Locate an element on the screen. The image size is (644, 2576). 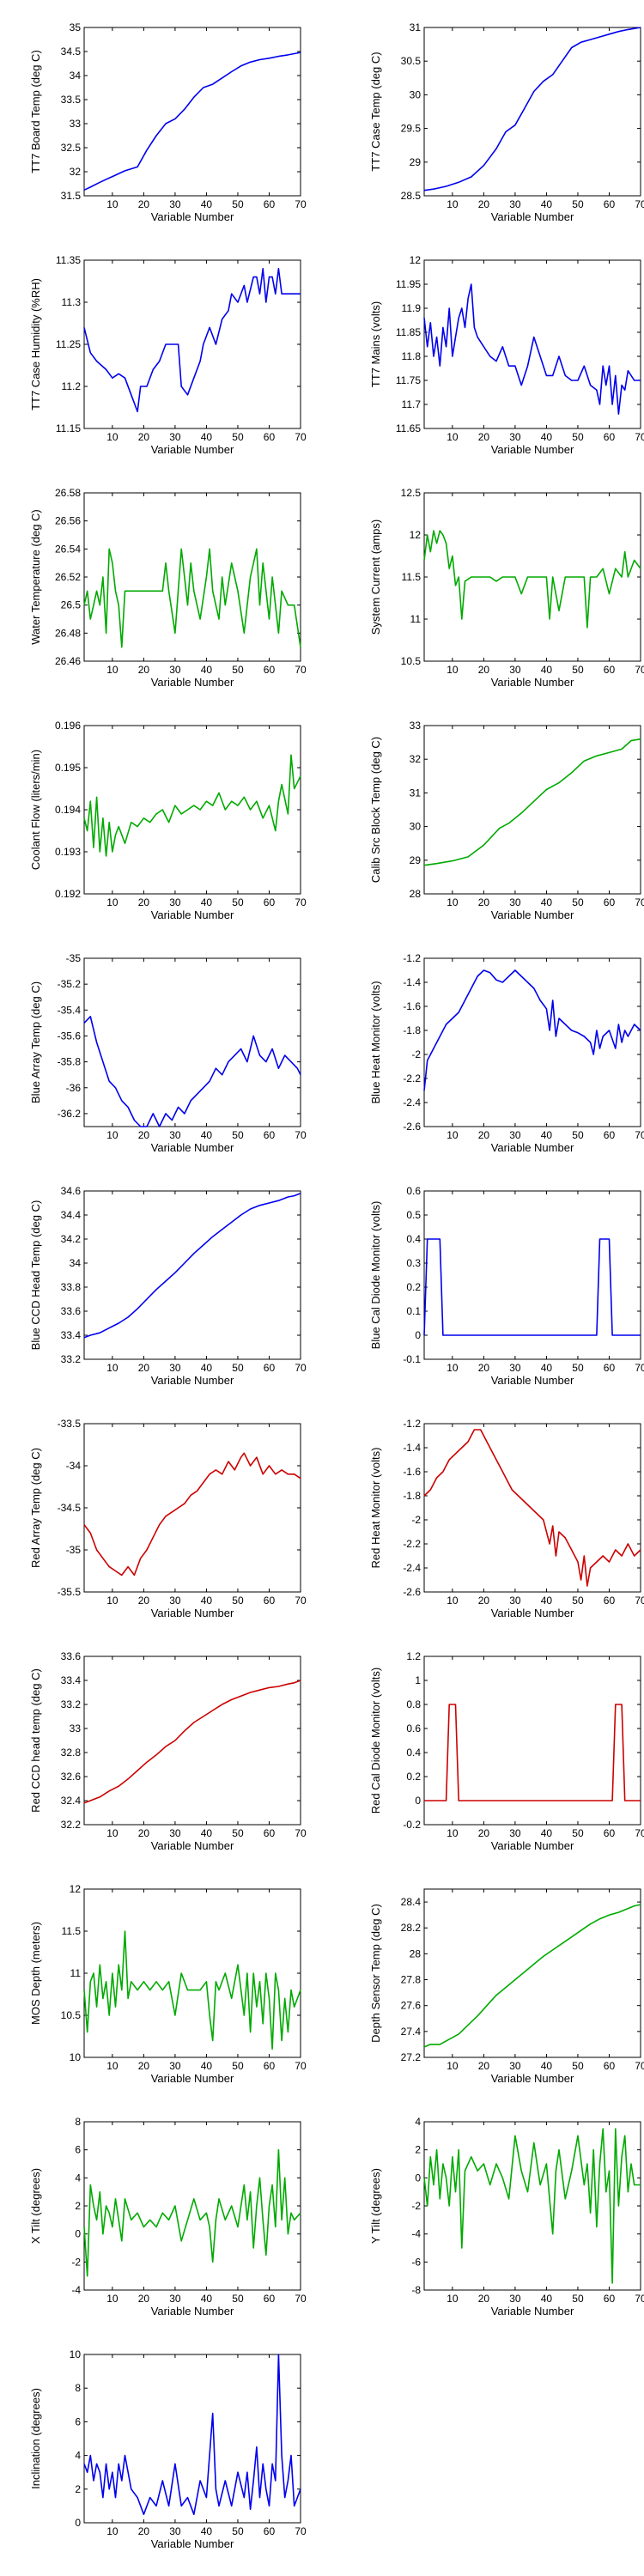
y-tick-label: 0.6 is located at coordinates (413, 1191).